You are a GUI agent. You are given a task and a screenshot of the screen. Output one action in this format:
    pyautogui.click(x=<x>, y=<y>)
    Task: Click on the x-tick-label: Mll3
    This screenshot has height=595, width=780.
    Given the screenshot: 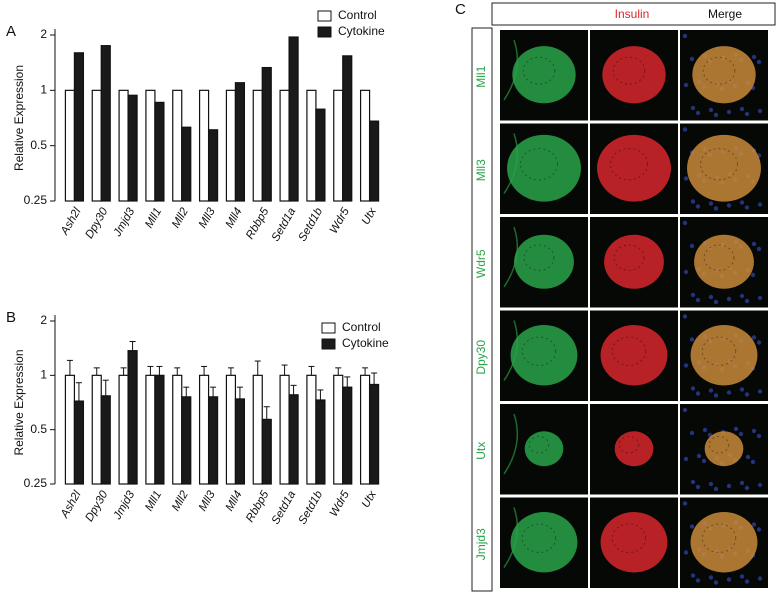 What is the action you would take?
    pyautogui.click(x=207, y=500)
    